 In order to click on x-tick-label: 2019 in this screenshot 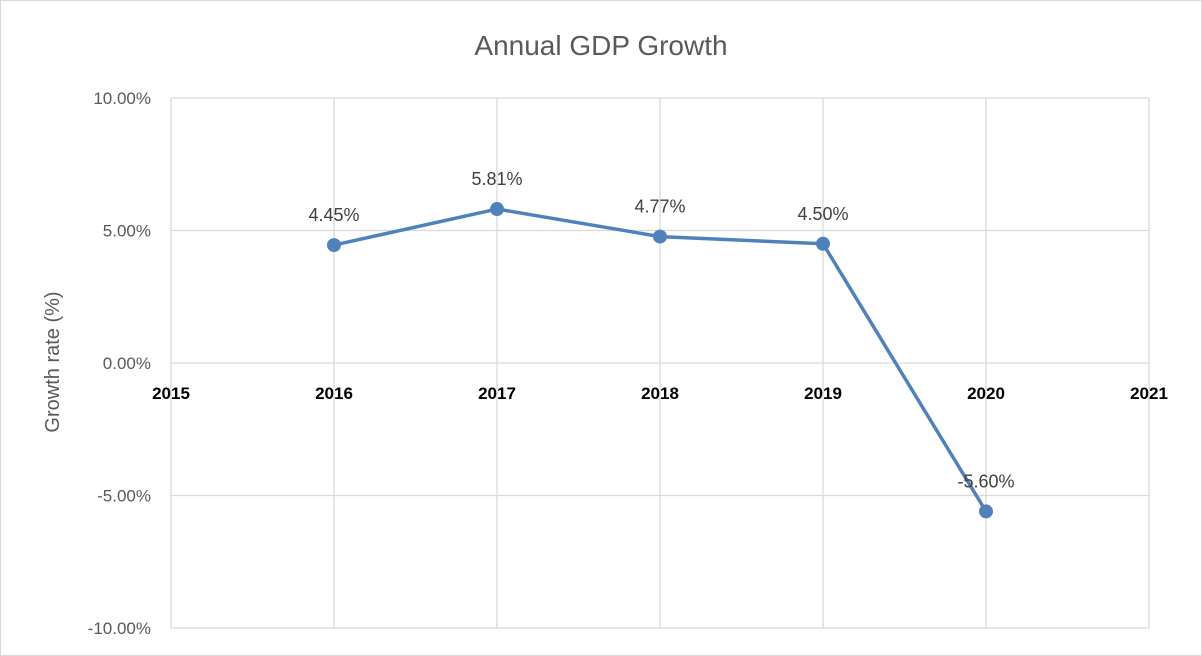, I will do `click(823, 393)`.